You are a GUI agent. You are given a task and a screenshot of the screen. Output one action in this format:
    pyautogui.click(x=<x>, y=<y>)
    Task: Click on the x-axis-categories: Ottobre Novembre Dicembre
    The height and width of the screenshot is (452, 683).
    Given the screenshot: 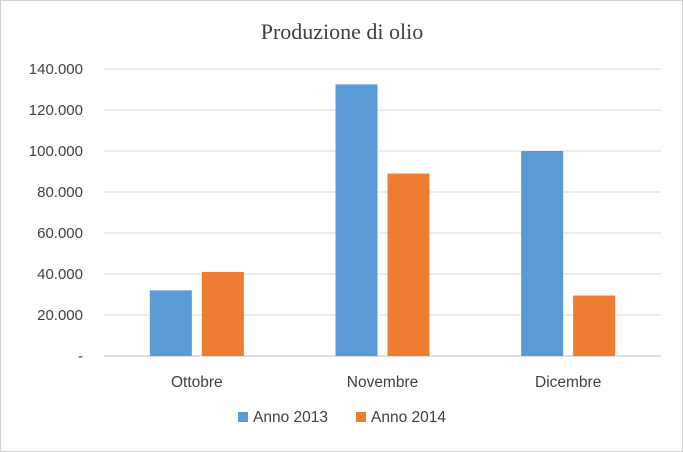 What is the action you would take?
    pyautogui.click(x=386, y=382)
    